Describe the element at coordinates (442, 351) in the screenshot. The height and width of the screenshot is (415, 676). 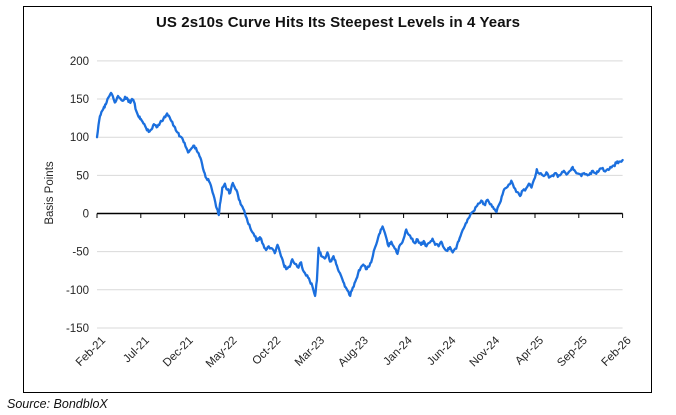
I see `svg-text: Jun-24` at that location.